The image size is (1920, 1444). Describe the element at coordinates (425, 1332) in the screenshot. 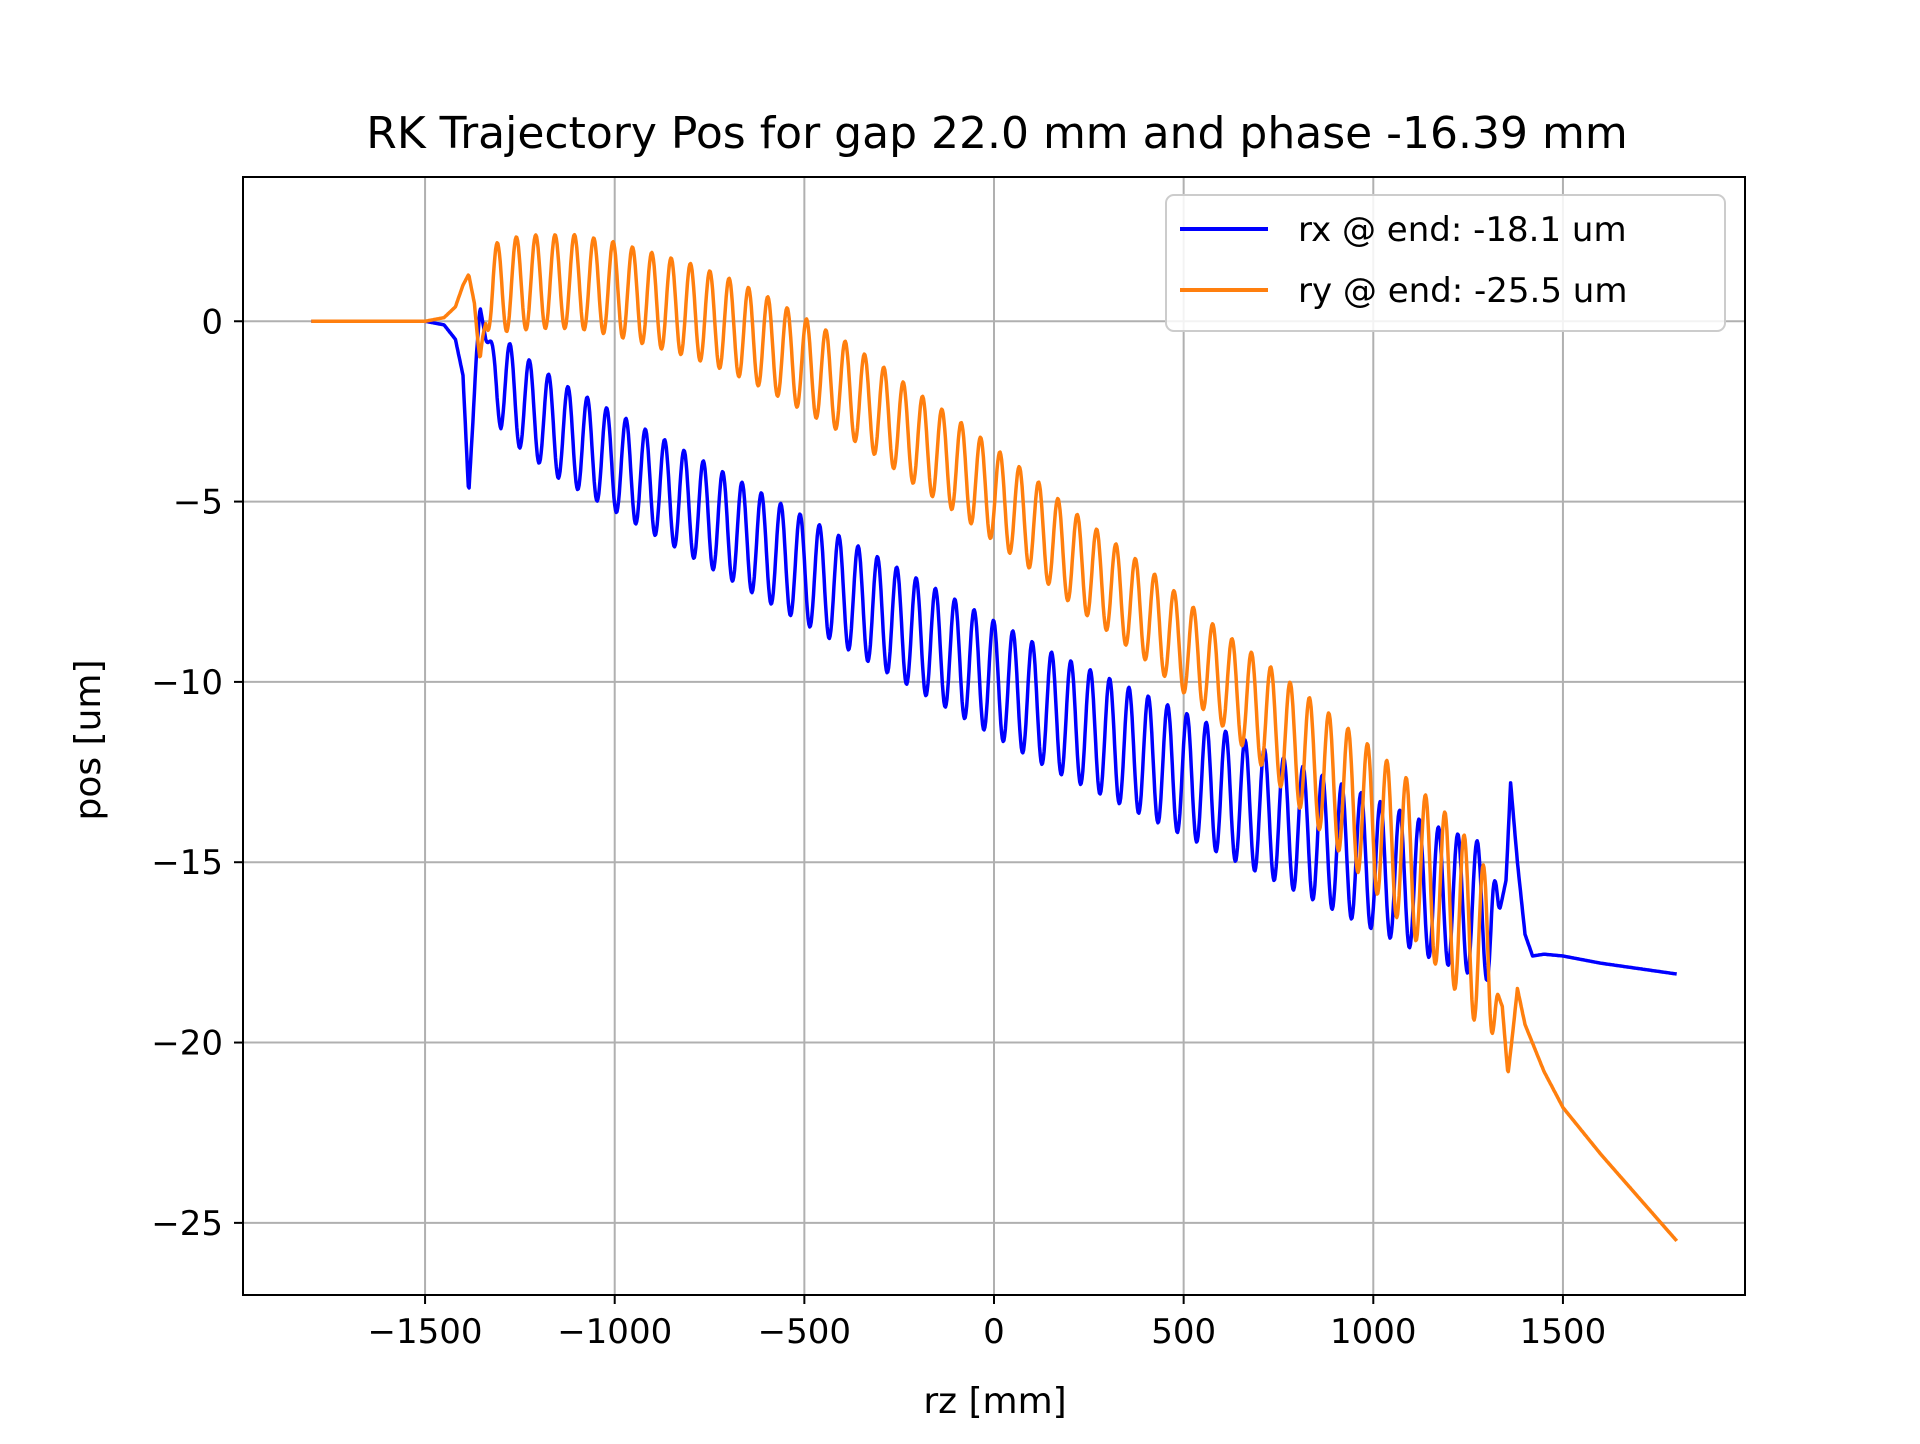

I see `x-tick-label: −1500` at that location.